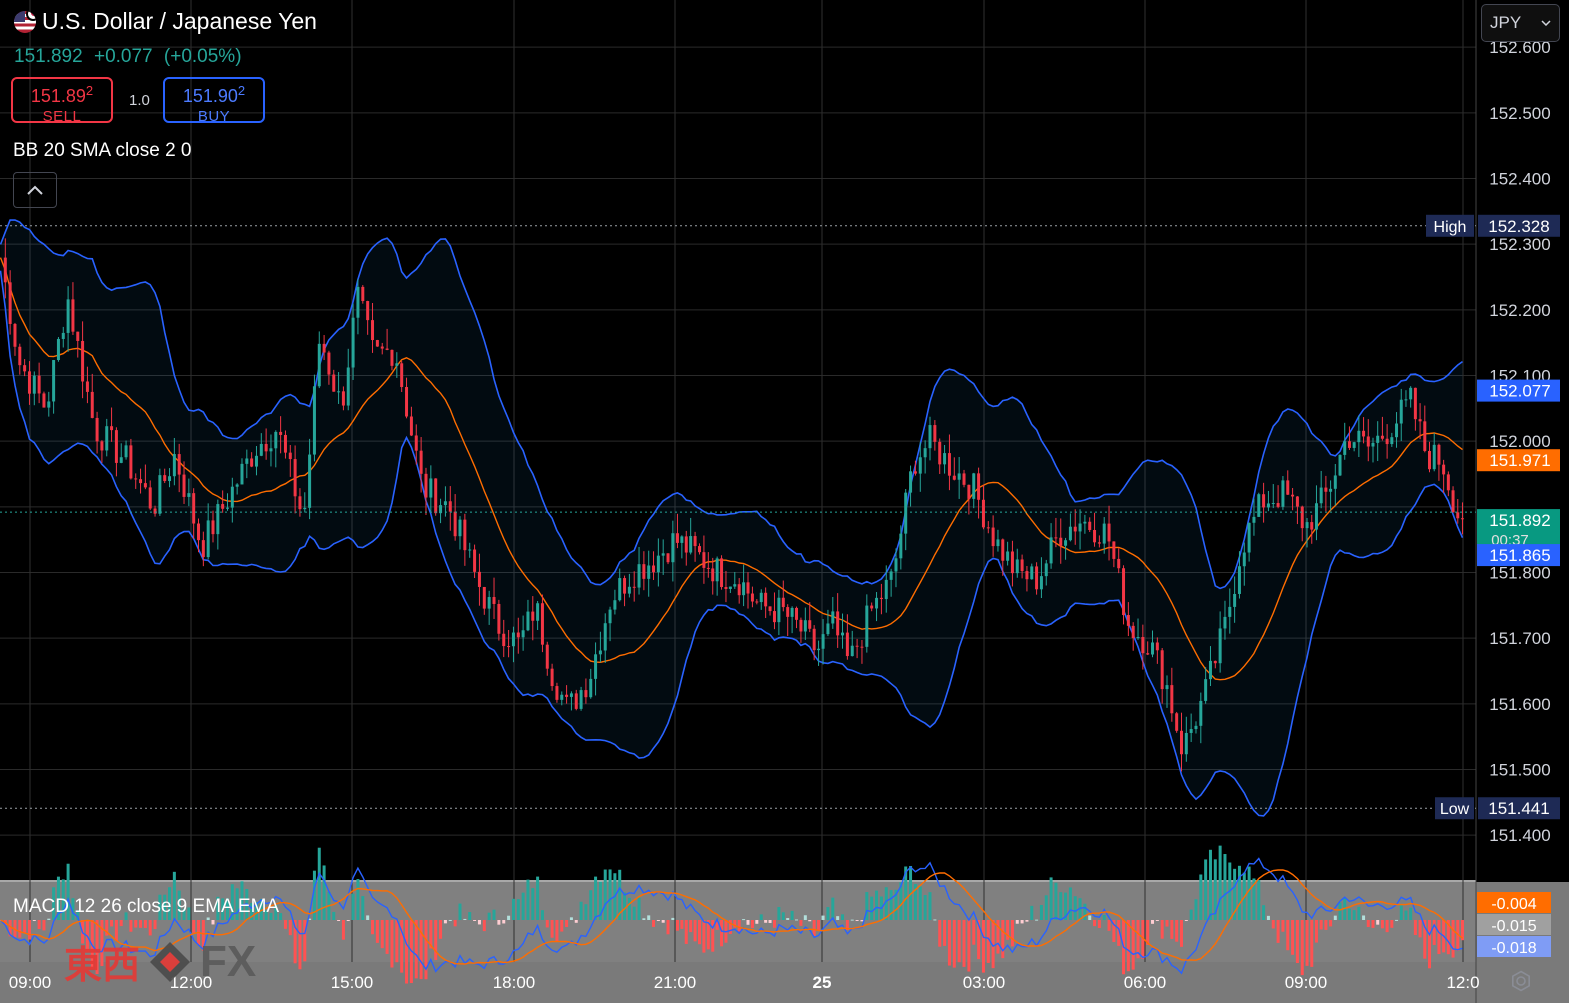 The width and height of the screenshot is (1569, 1003). I want to click on price-change-pct: (+0.05%), so click(202, 56).